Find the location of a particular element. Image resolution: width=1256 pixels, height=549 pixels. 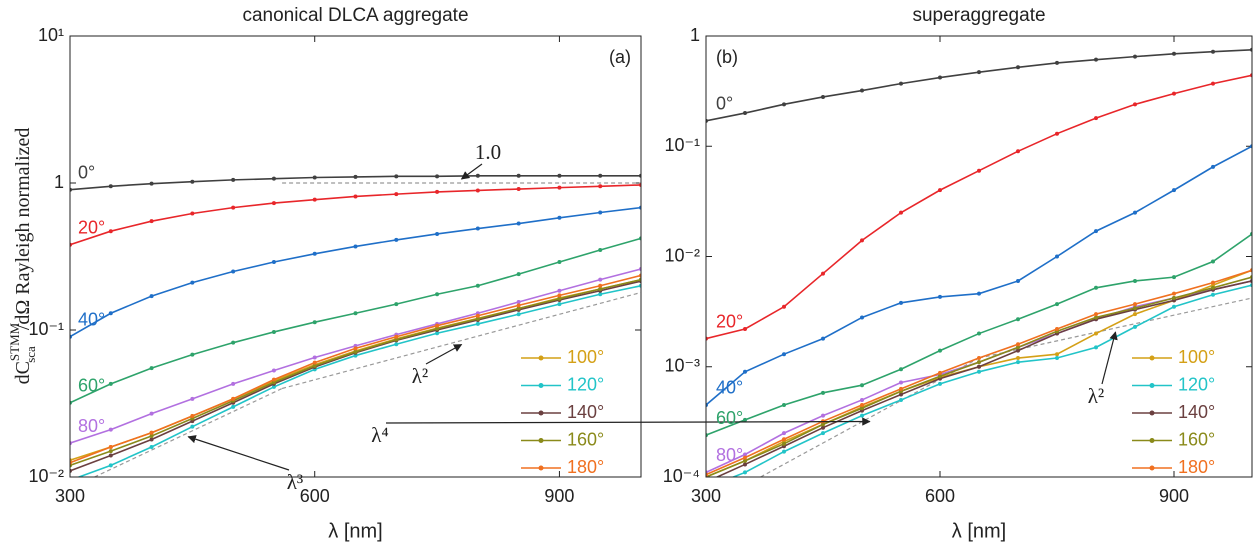

y-tick-label: 10⁻³ is located at coordinates (682, 366).